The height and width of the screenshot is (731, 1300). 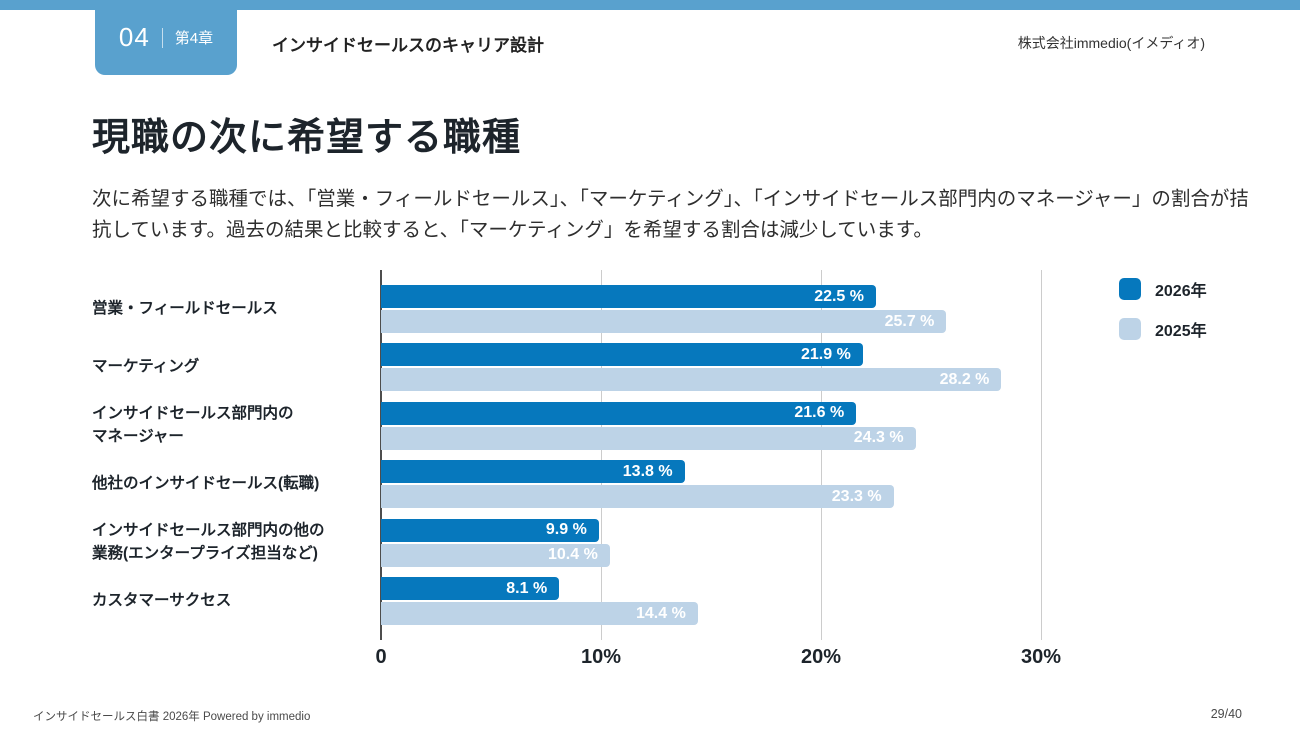 I want to click on bar-2025年-2: 24.3 %, so click(x=648, y=438).